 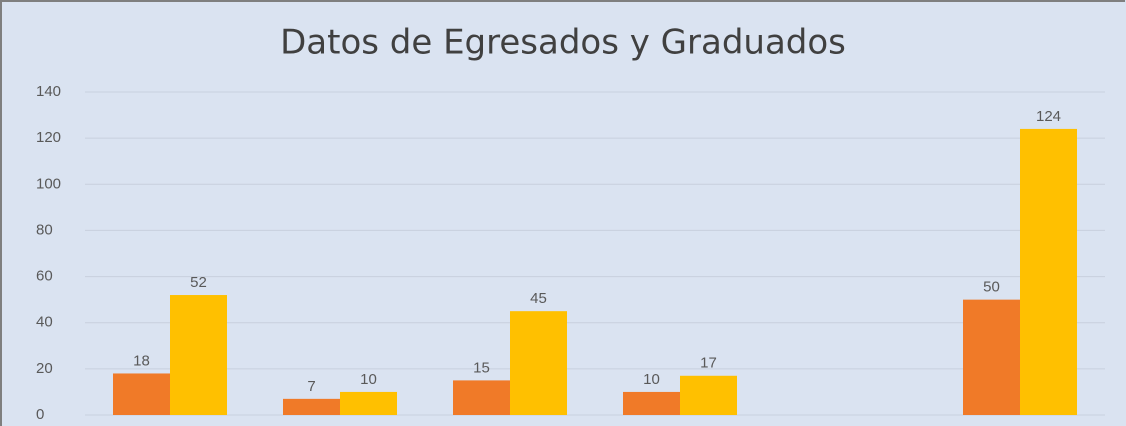 I want to click on y-tick-label: 100, so click(x=48, y=183).